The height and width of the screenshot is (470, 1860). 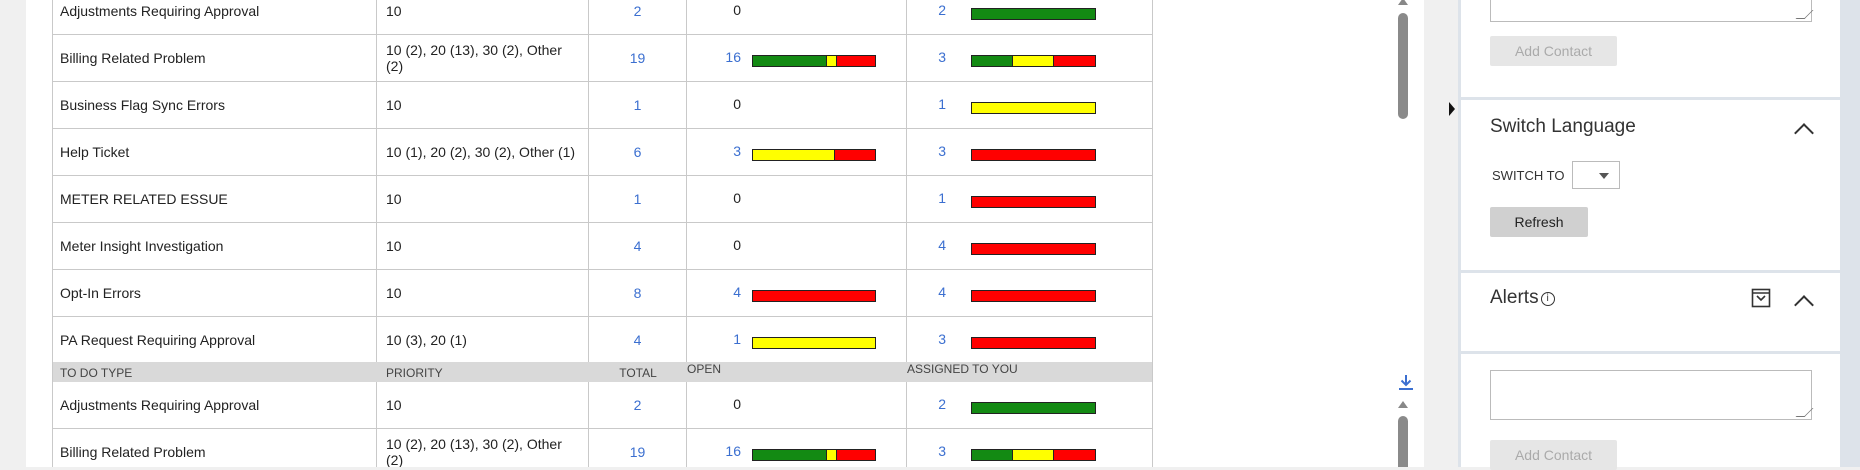 I want to click on download-icon, so click(x=1406, y=382).